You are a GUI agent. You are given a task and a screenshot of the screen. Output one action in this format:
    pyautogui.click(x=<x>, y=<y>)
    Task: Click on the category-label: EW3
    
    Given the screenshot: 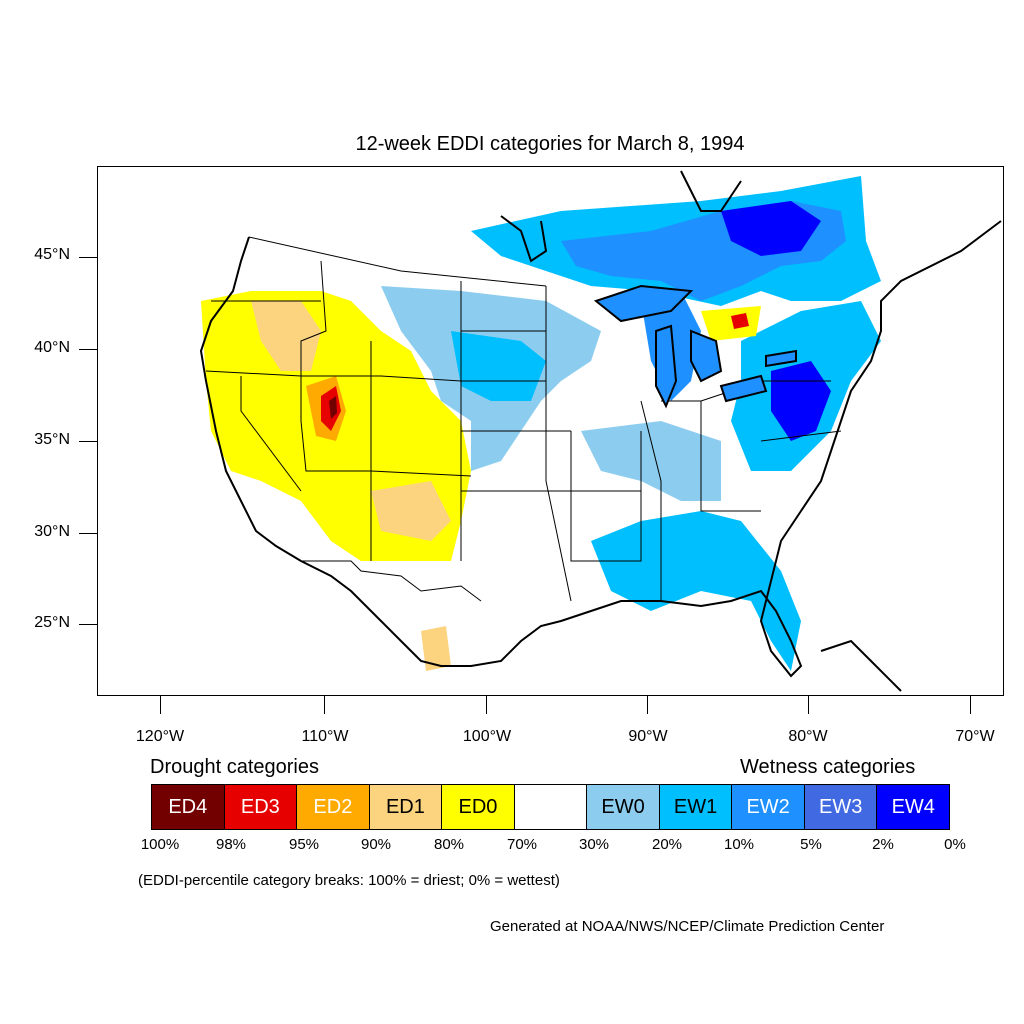 What is the action you would take?
    pyautogui.click(x=841, y=806)
    